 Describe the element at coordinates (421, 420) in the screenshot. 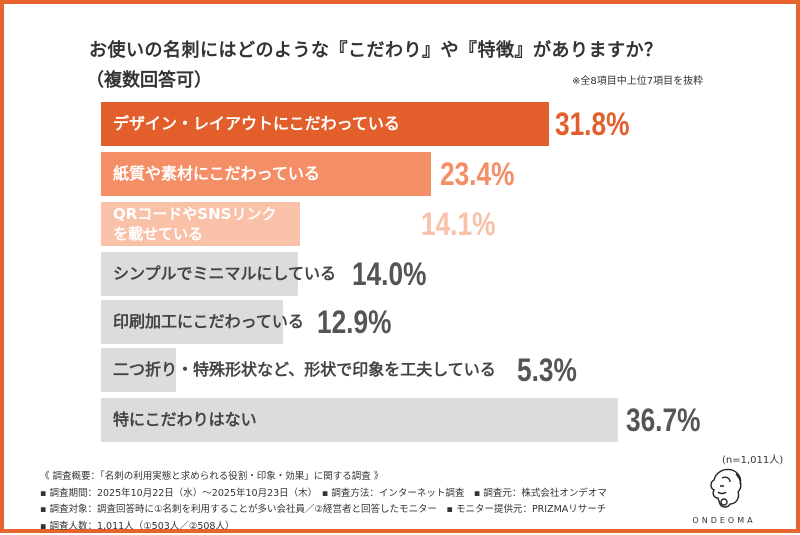

I see `bar-row: 特にこだわりはない 36.7%` at that location.